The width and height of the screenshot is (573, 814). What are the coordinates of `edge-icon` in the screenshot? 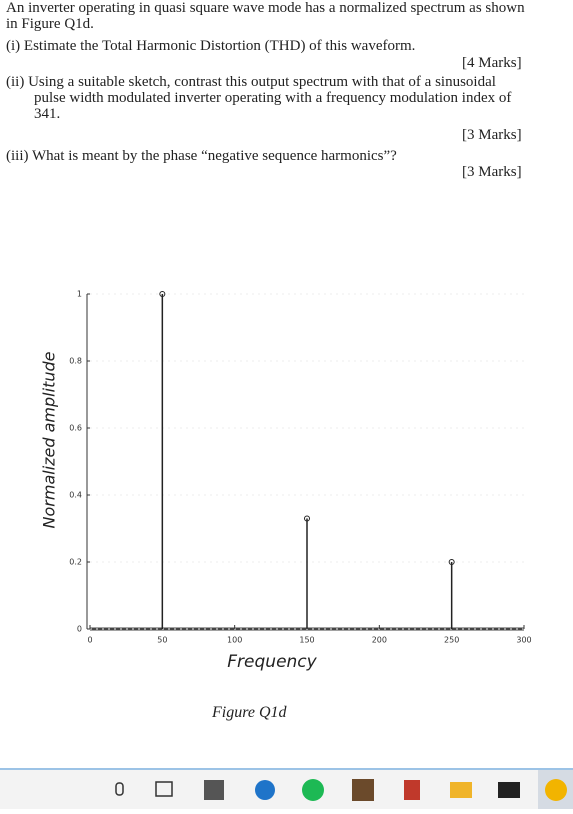 It's located at (265, 790).